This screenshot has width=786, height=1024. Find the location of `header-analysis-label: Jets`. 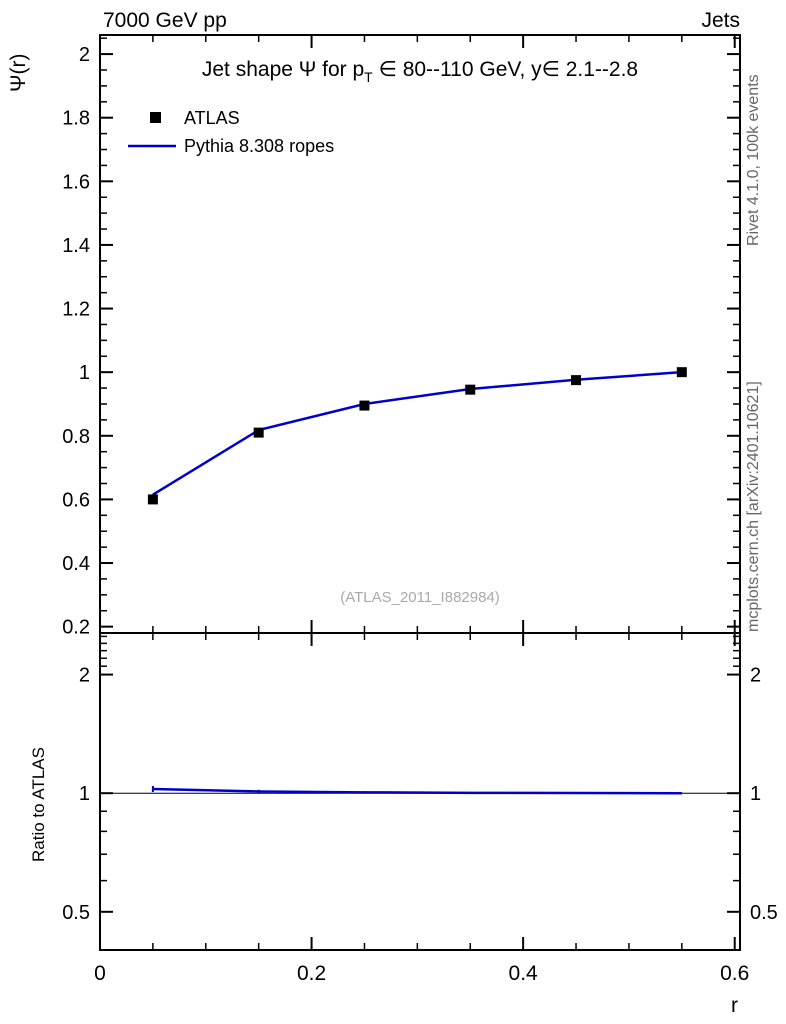

header-analysis-label: Jets is located at coordinates (720, 20).